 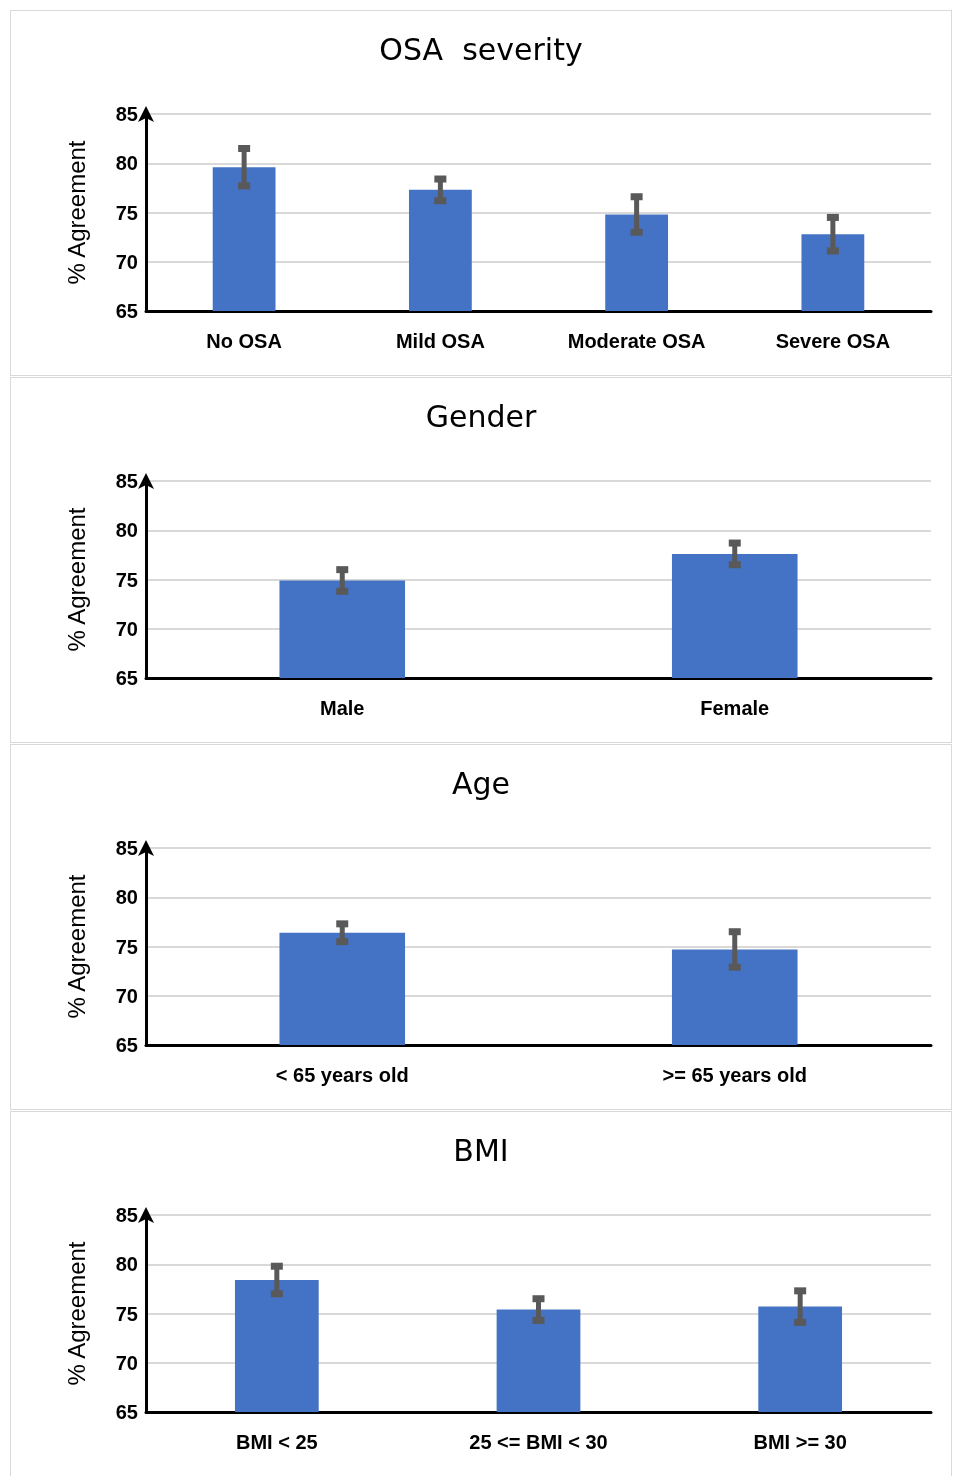 I want to click on chart-title: Age, so click(x=481, y=783).